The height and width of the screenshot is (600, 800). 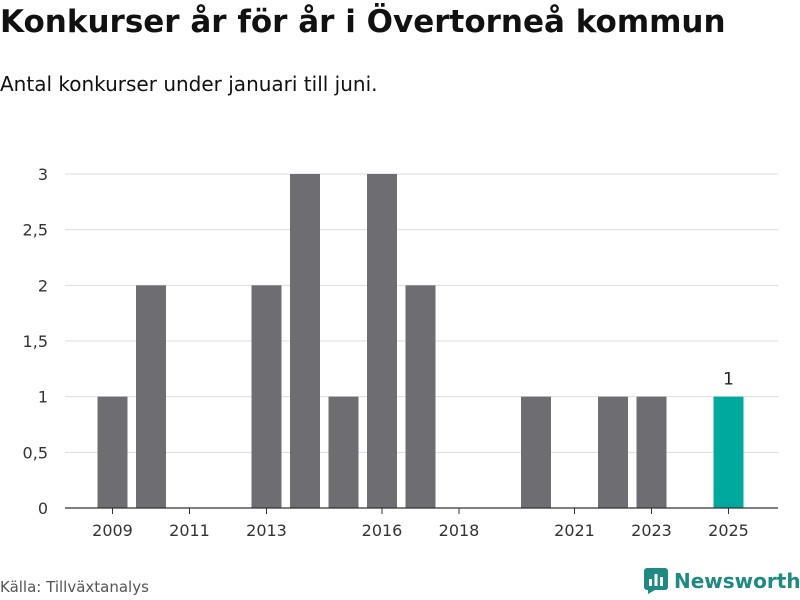 What do you see at coordinates (728, 452) in the screenshot?
I see `bar-2025` at bounding box center [728, 452].